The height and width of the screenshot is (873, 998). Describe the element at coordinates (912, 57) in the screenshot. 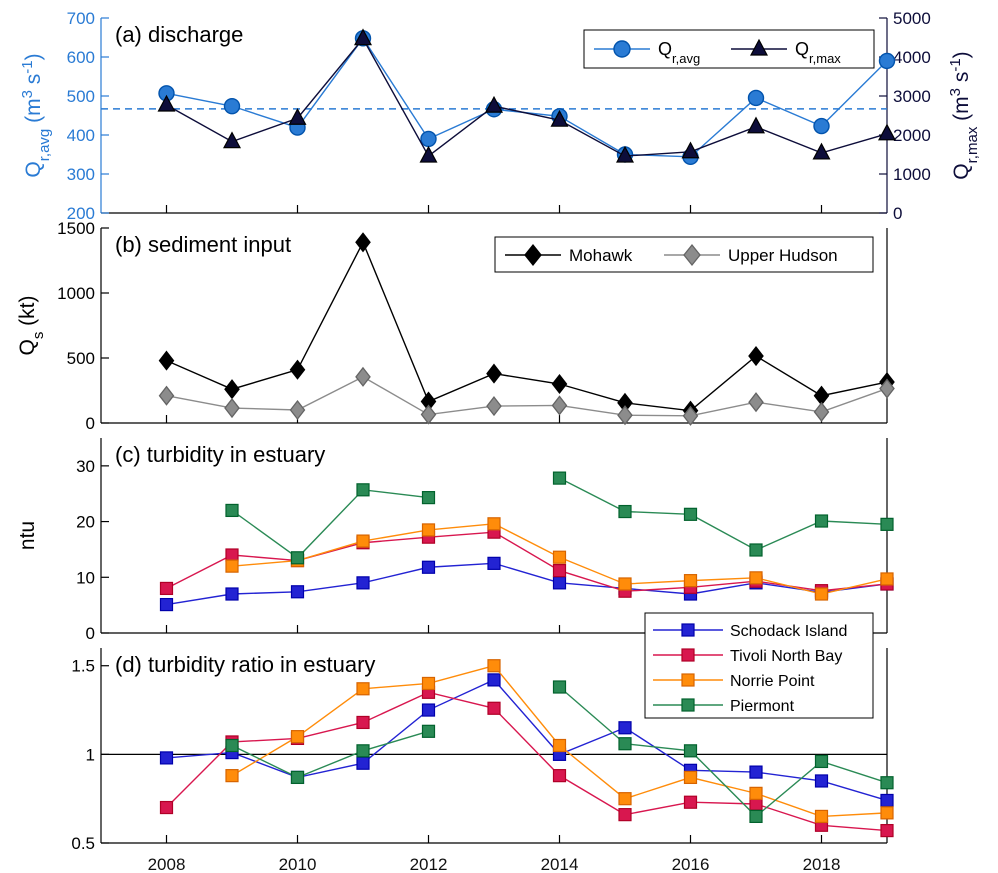

I see `y2-tick-label: 4000` at that location.